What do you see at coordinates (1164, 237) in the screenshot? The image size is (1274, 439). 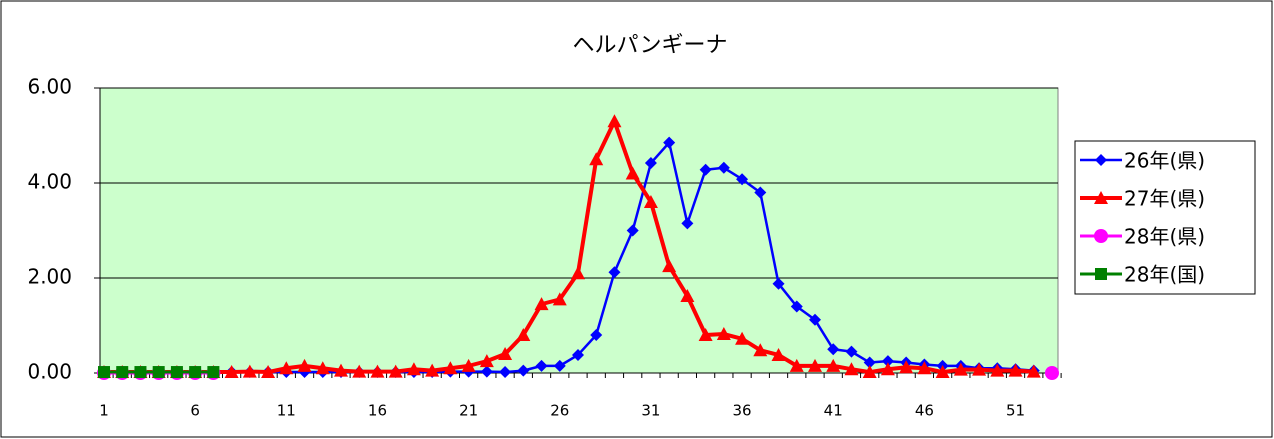 I see `legend-label: 28年(県)` at bounding box center [1164, 237].